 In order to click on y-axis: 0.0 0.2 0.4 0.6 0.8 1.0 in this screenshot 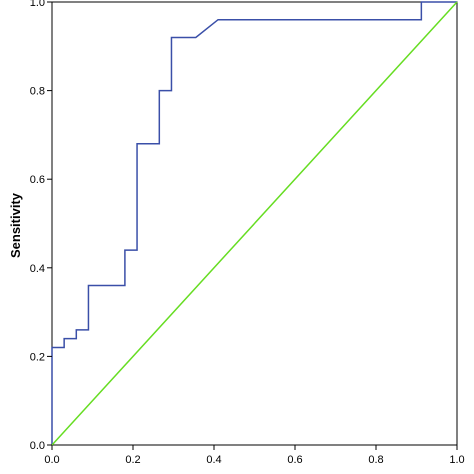, I will do `click(41, 226)`.